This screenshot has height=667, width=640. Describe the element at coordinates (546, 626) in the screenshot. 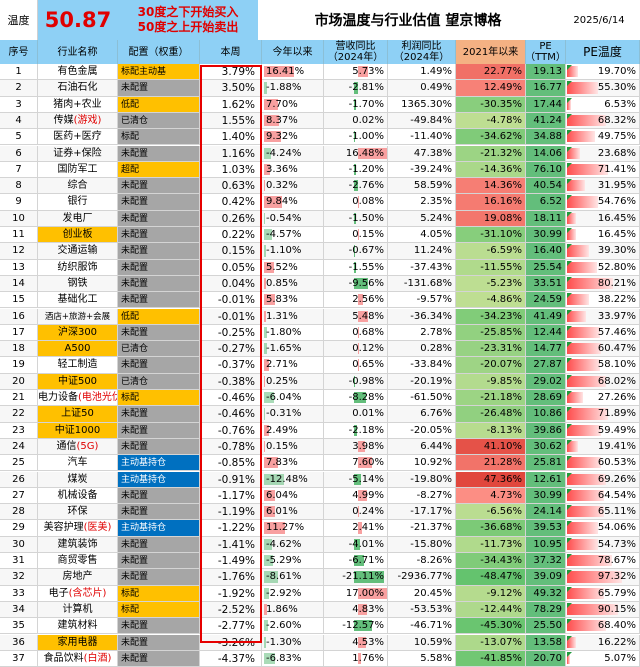

I see `pe-ttm: 25.50` at that location.